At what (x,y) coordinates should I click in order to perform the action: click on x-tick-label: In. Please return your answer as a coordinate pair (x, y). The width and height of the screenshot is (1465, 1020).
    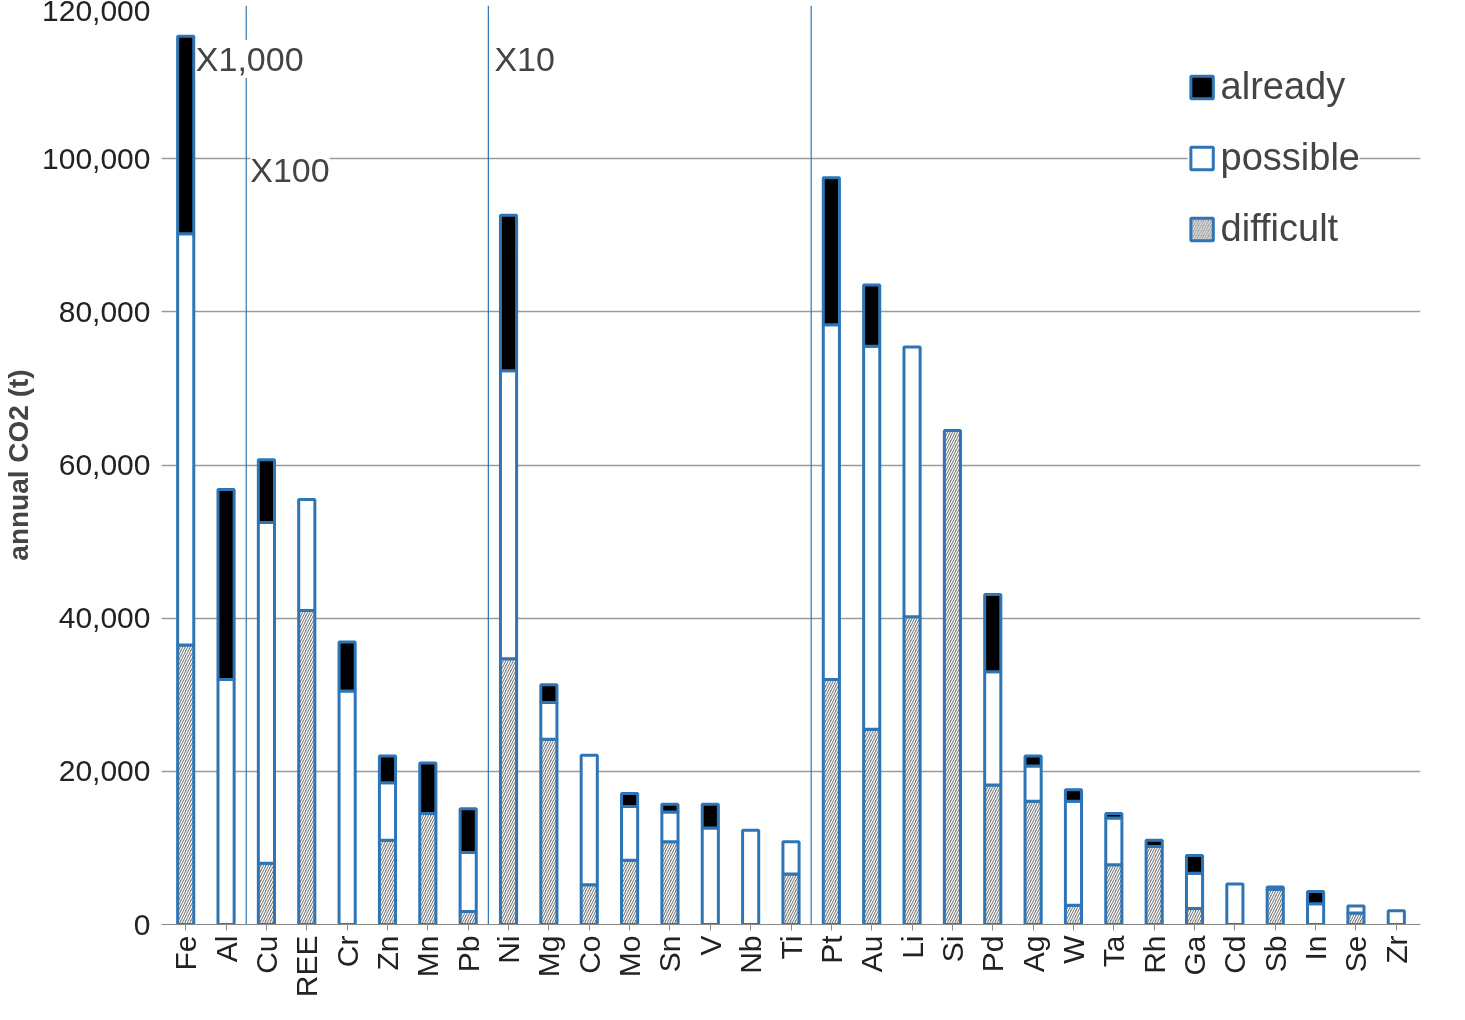
    Looking at the image, I should click on (1316, 948).